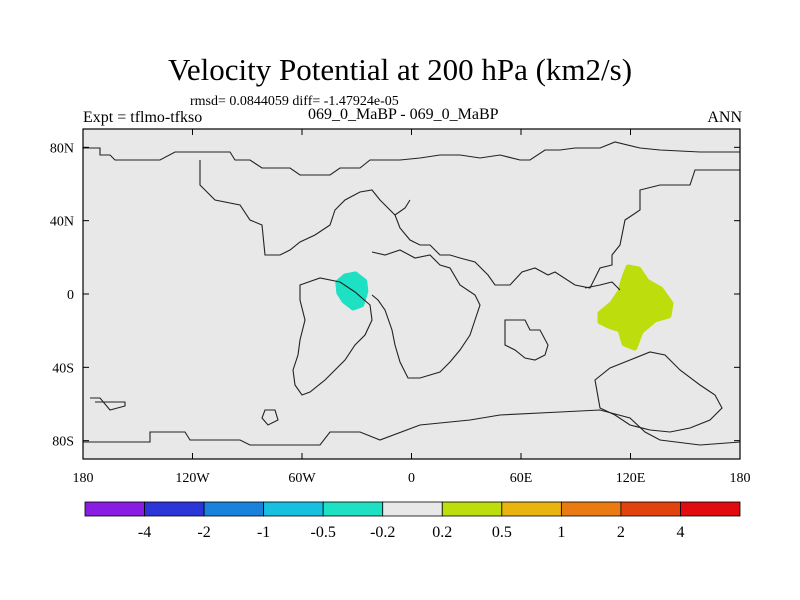 This screenshot has height=600, width=800. What do you see at coordinates (521, 478) in the screenshot?
I see `x-tick-label: 60E` at bounding box center [521, 478].